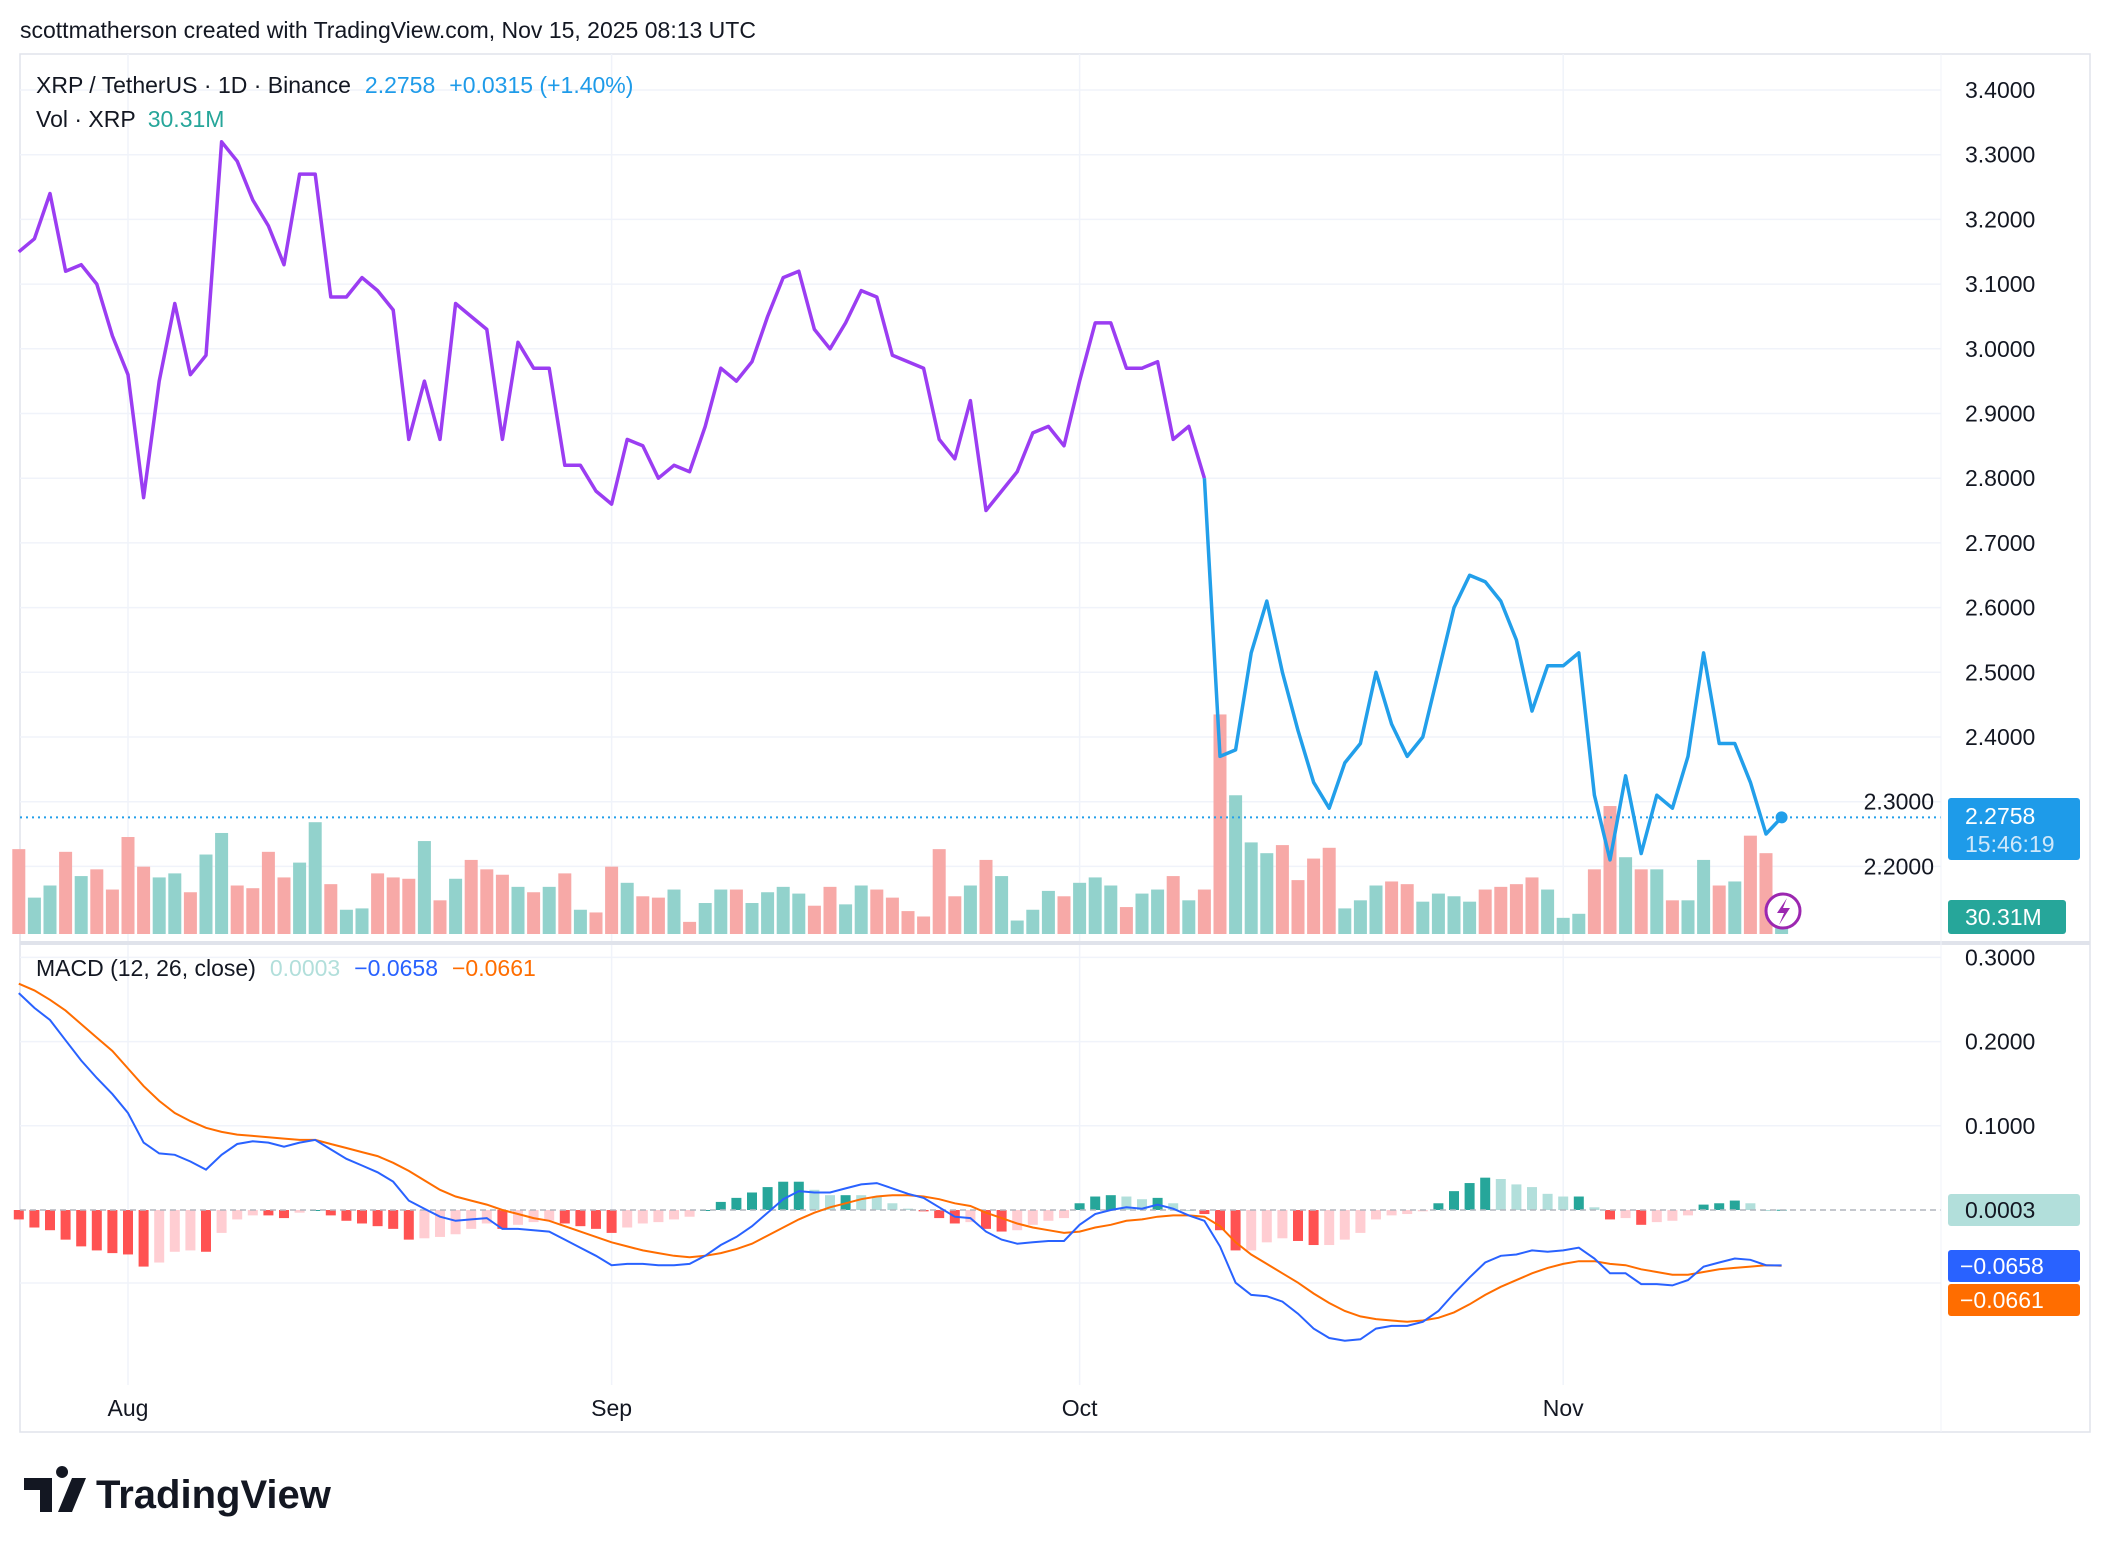 Image resolution: width=2108 pixels, height=1552 pixels. What do you see at coordinates (2000, 608) in the screenshot?
I see `price-tick-label: 2.6000` at bounding box center [2000, 608].